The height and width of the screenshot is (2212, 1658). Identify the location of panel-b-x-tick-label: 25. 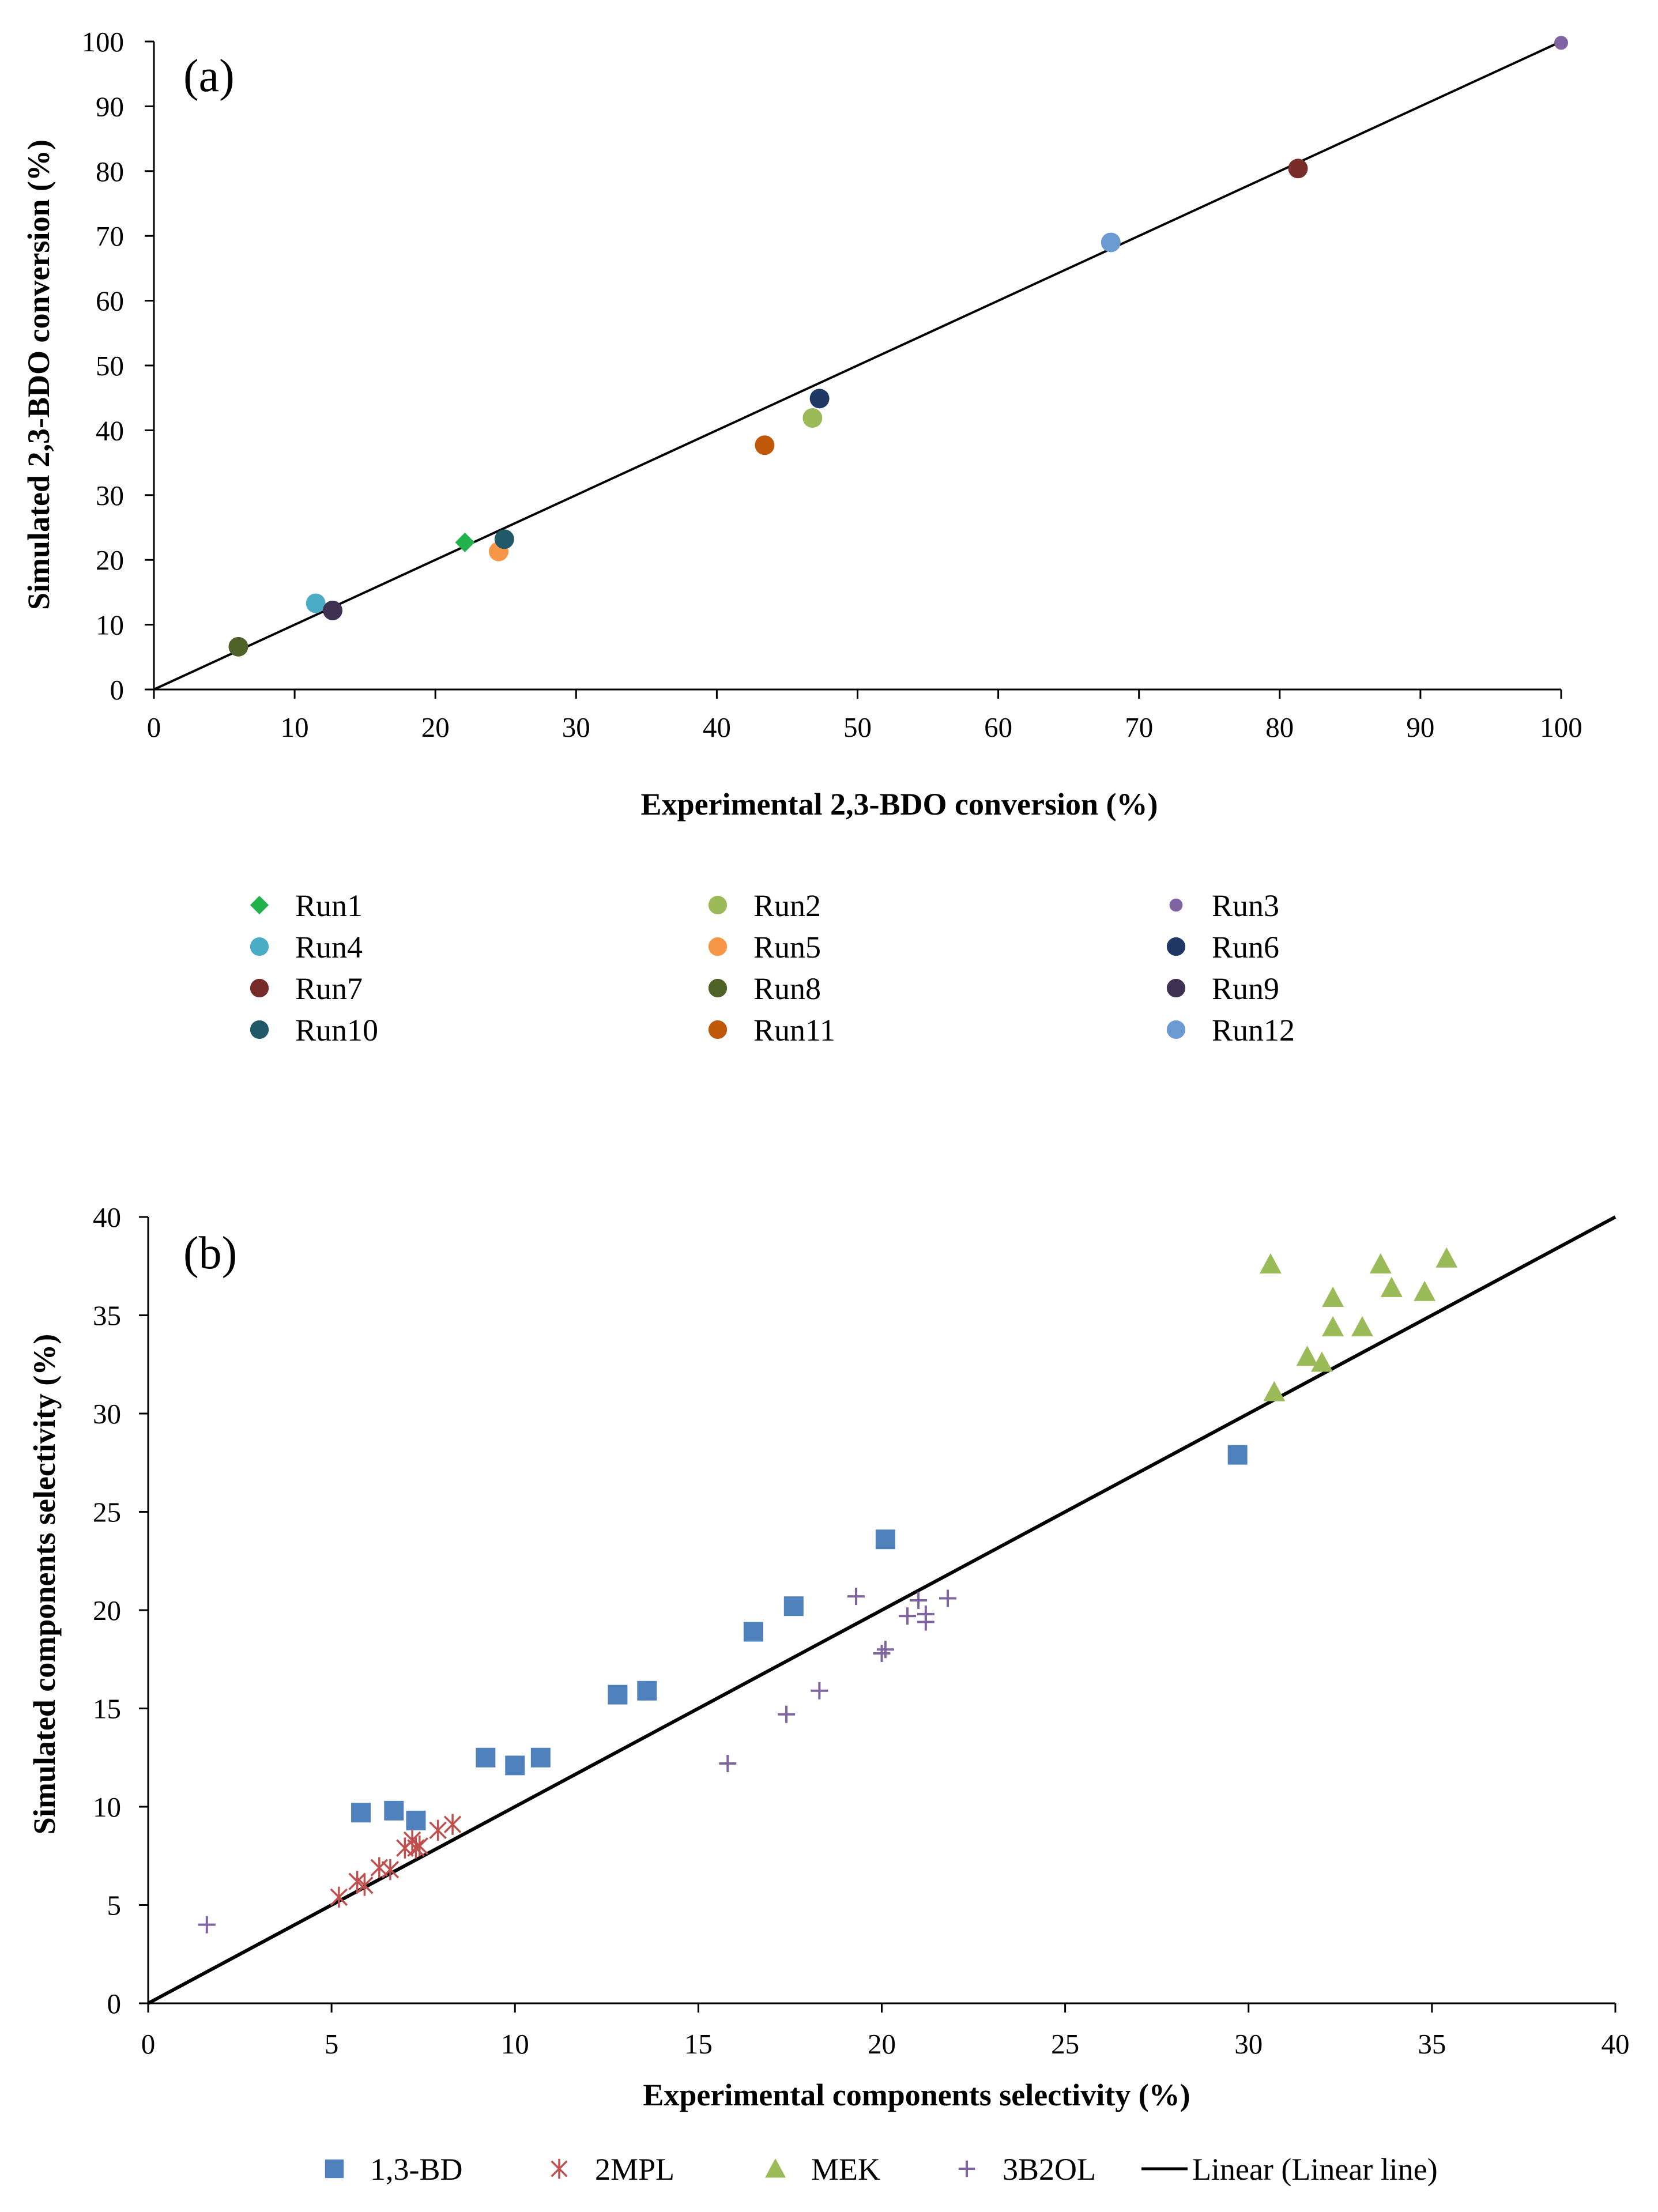
(1065, 2044).